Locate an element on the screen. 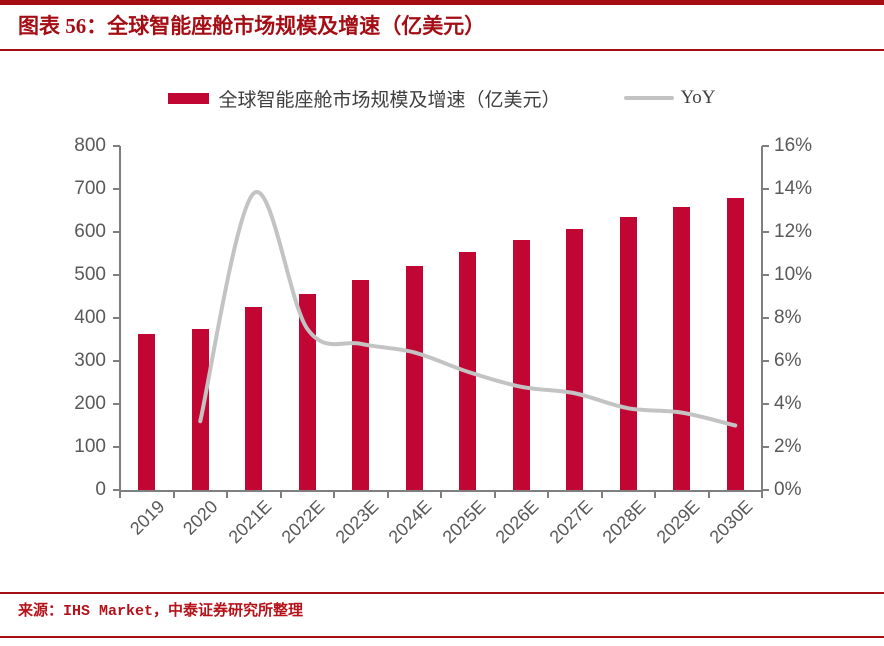 The image size is (884, 646). right-axis-tick-label: 12% is located at coordinates (793, 231).